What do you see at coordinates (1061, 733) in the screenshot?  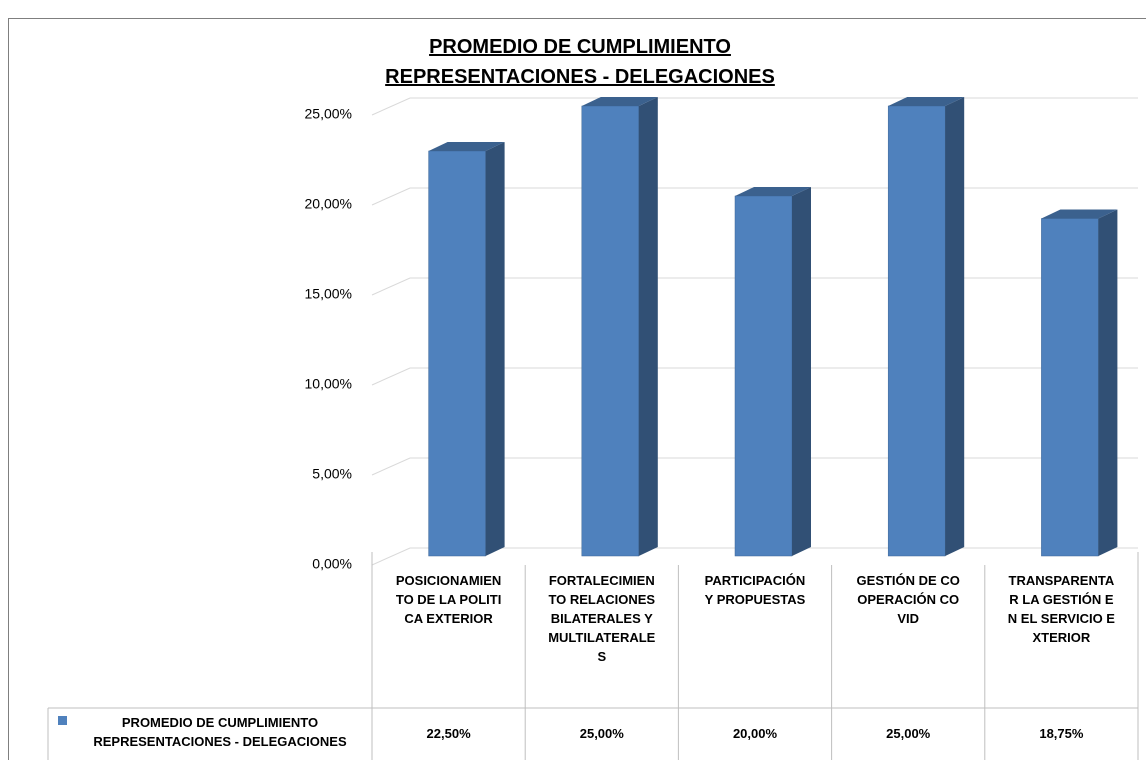 I see `value-label: 18,75%` at bounding box center [1061, 733].